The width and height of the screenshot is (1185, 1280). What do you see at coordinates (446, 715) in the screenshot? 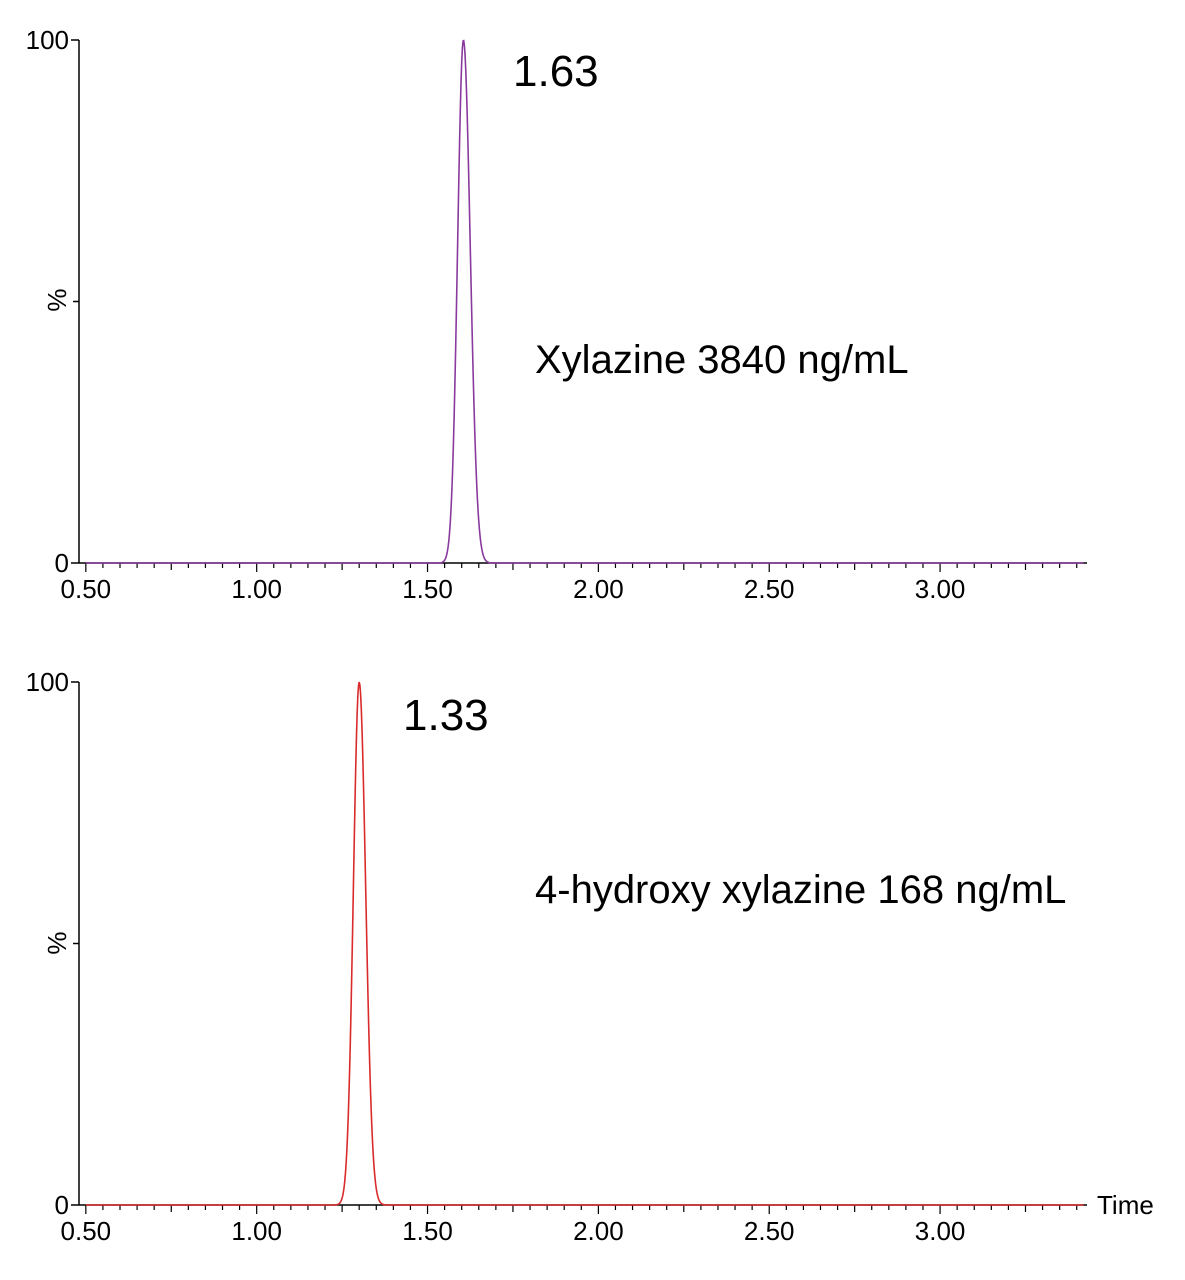
I see `hydroxy-xylazine-peak-rt-label: 1.33` at bounding box center [446, 715].